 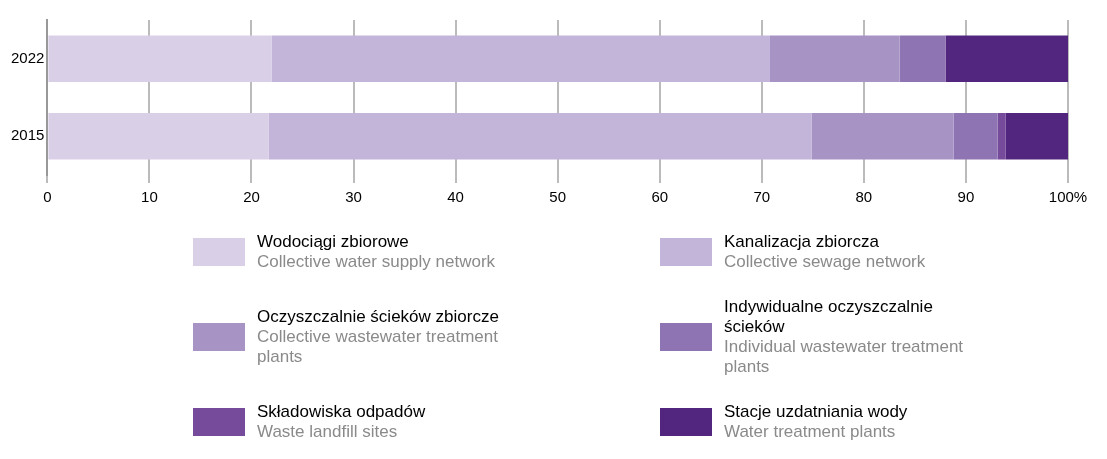 What do you see at coordinates (455, 197) in the screenshot?
I see `x-tick-label: 40` at bounding box center [455, 197].